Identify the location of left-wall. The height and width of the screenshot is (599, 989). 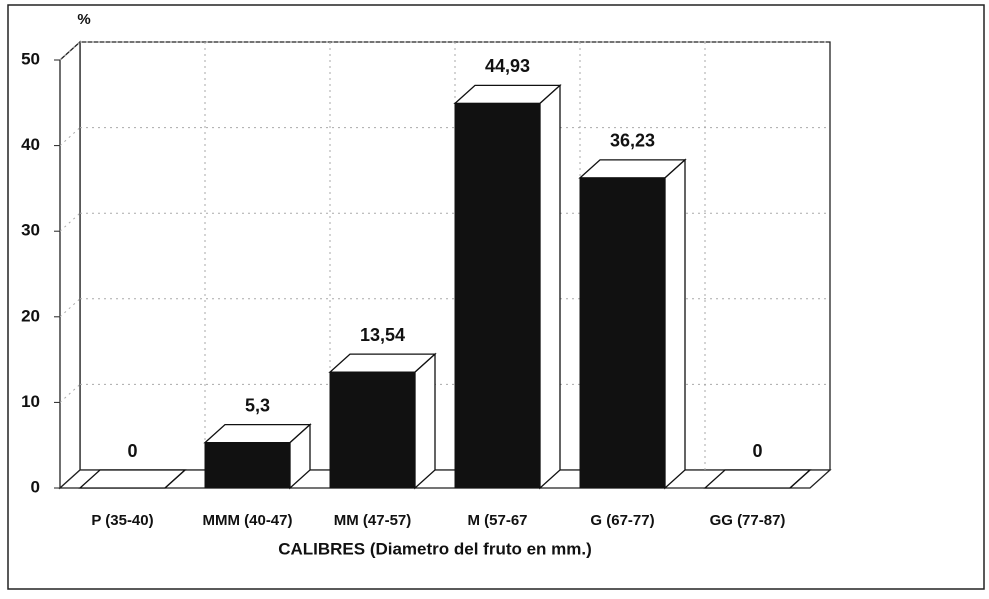
(70, 265).